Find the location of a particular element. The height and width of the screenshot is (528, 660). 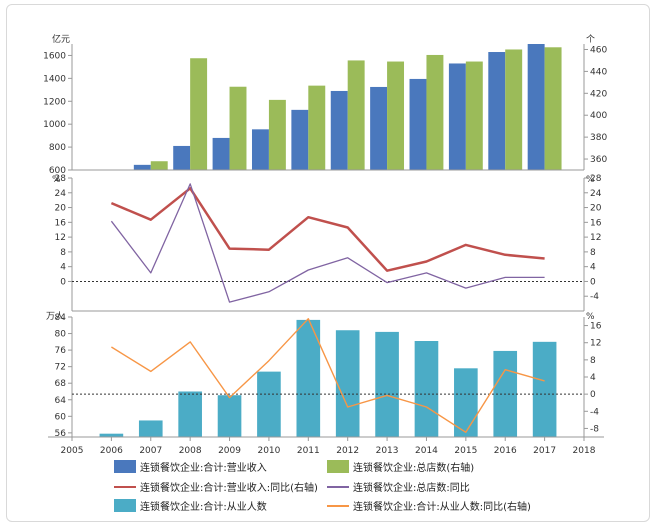

panel1-right-tick-label: 420 is located at coordinates (598, 94).